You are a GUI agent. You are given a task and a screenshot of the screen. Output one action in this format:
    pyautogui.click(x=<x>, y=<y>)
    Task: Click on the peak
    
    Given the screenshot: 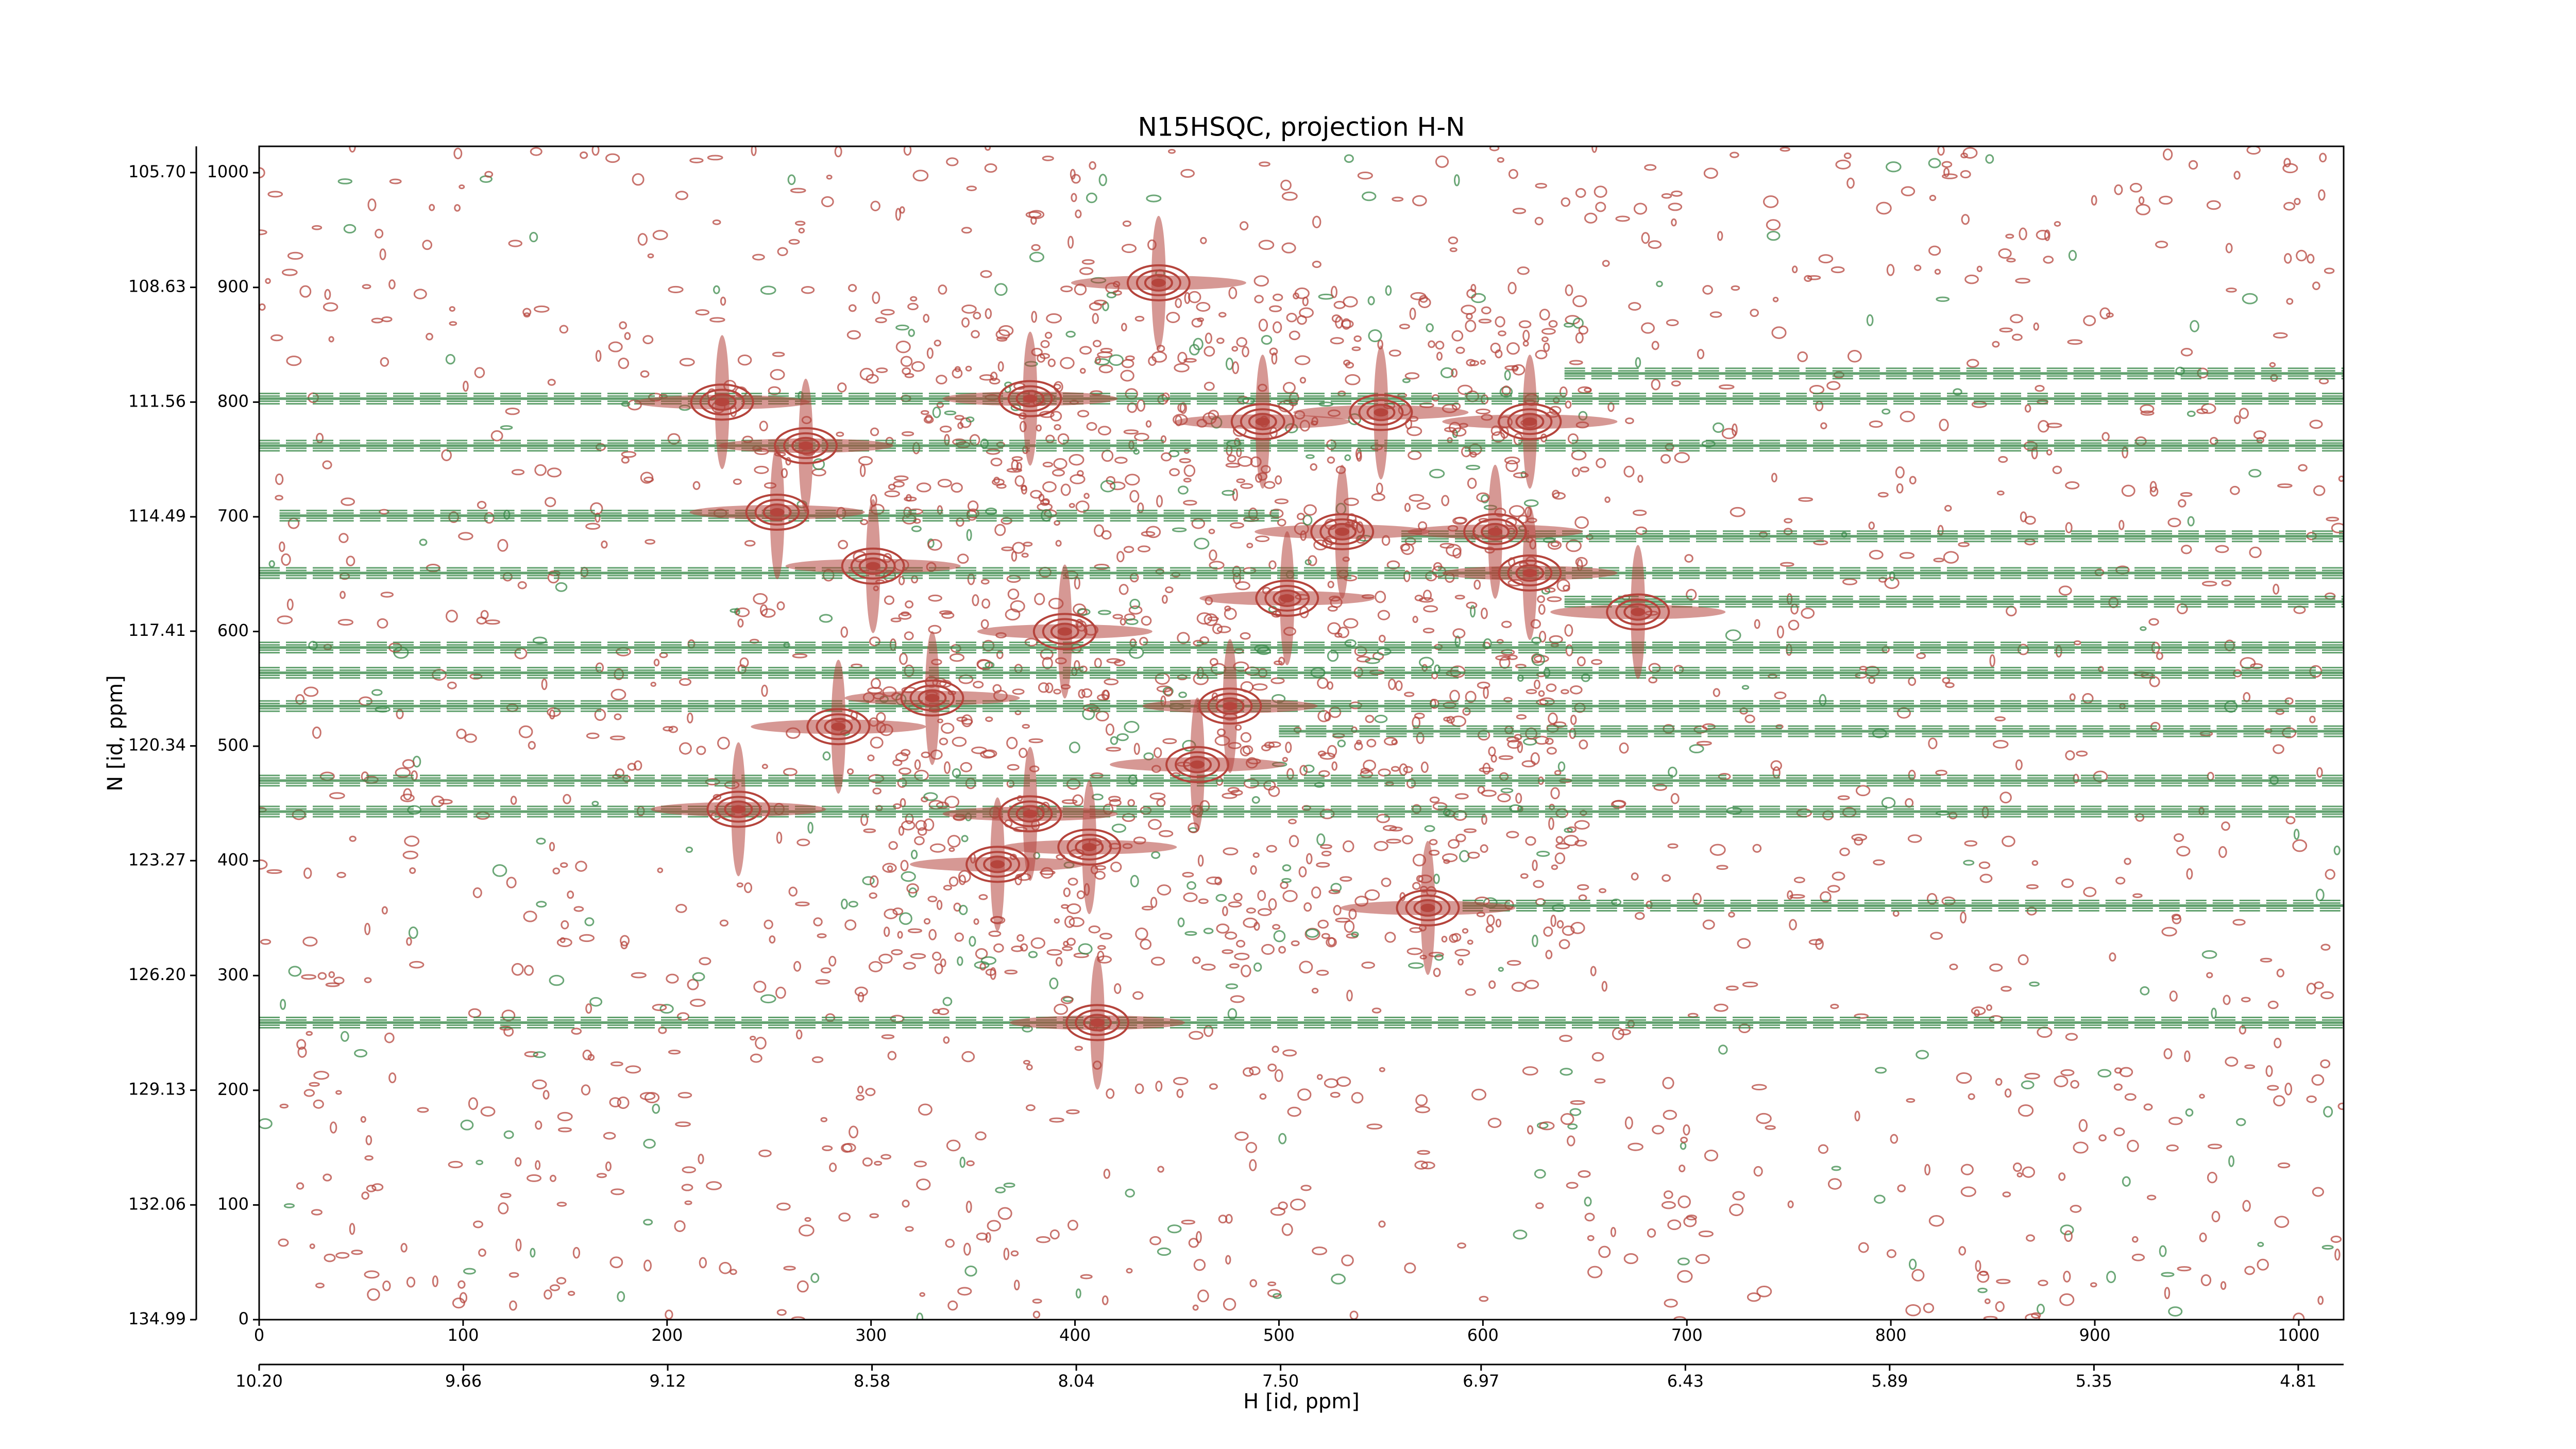 What is the action you would take?
    pyautogui.click(x=1428, y=907)
    